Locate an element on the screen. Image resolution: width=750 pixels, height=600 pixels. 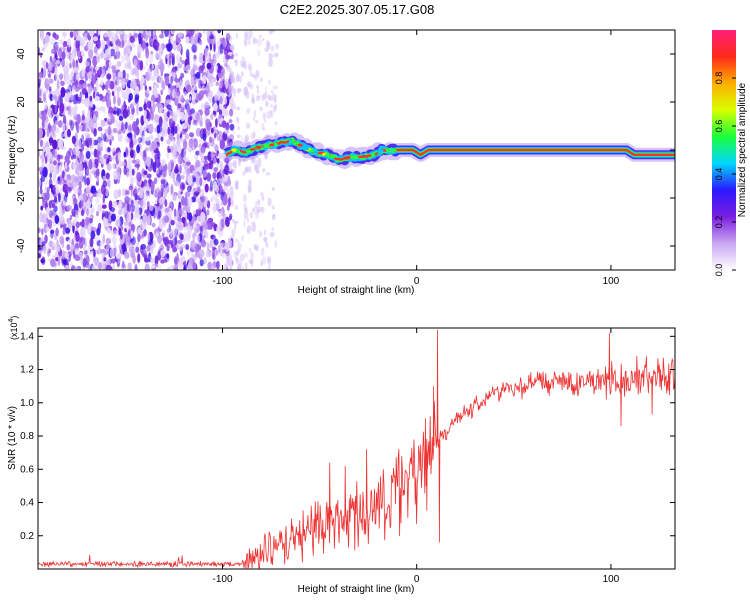
colorbar-tick-label: 0.8 is located at coordinates (719, 78).